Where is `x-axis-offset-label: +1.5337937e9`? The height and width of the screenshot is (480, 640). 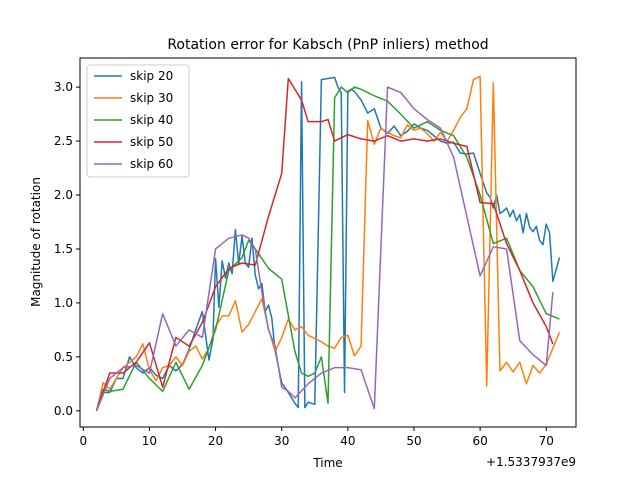 x-axis-offset-label: +1.5337937e9 is located at coordinates (531, 462).